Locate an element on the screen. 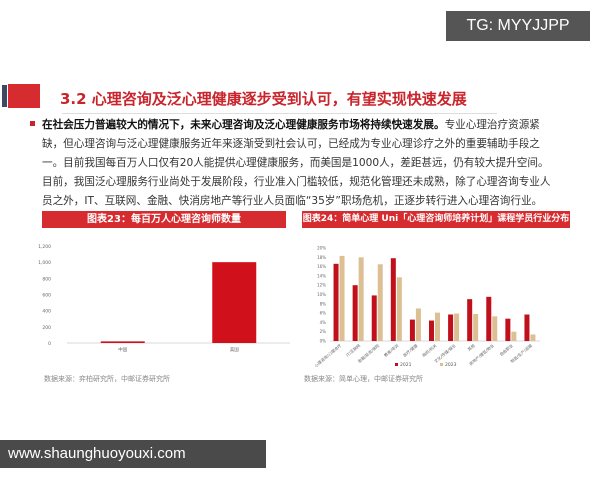 This screenshot has width=600, height=480. watermark: TG: MYYJJPP is located at coordinates (518, 26).